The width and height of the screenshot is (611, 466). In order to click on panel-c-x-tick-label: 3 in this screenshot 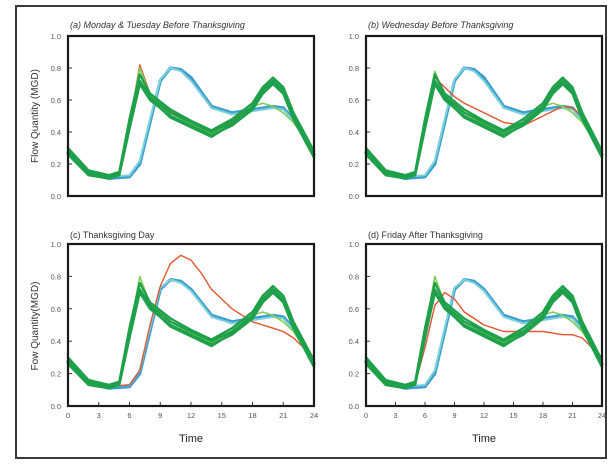, I will do `click(99, 415)`.